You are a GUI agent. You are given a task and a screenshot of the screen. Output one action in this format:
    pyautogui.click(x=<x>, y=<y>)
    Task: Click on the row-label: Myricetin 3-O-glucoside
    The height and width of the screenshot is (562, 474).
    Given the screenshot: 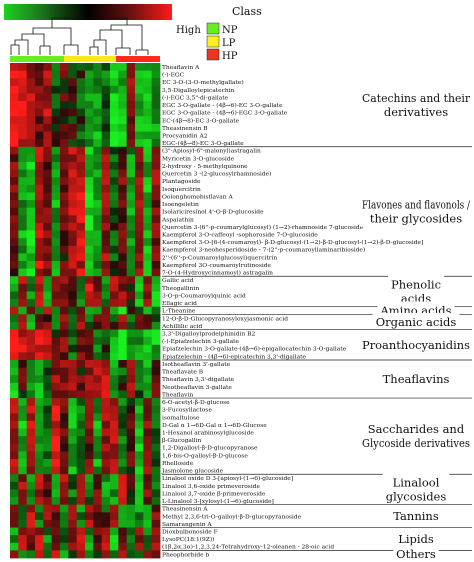 What is the action you would take?
    pyautogui.click(x=198, y=159)
    